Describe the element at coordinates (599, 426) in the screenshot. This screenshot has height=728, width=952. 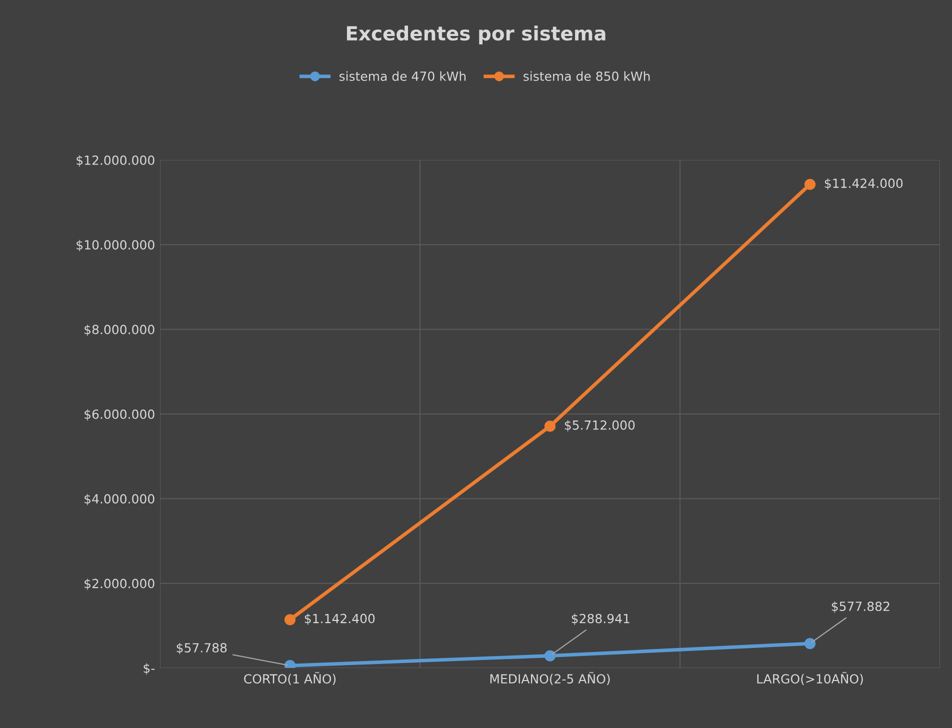
I see `data-label: $5.712.000` at that location.